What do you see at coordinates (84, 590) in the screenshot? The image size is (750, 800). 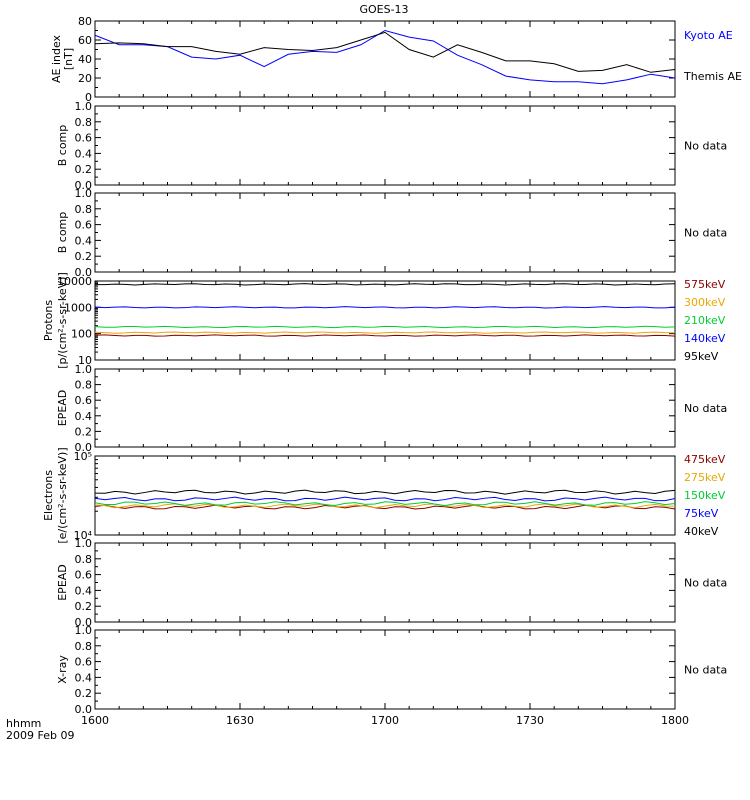 I see `y-tick-label-6-2: 0.4` at bounding box center [84, 590].